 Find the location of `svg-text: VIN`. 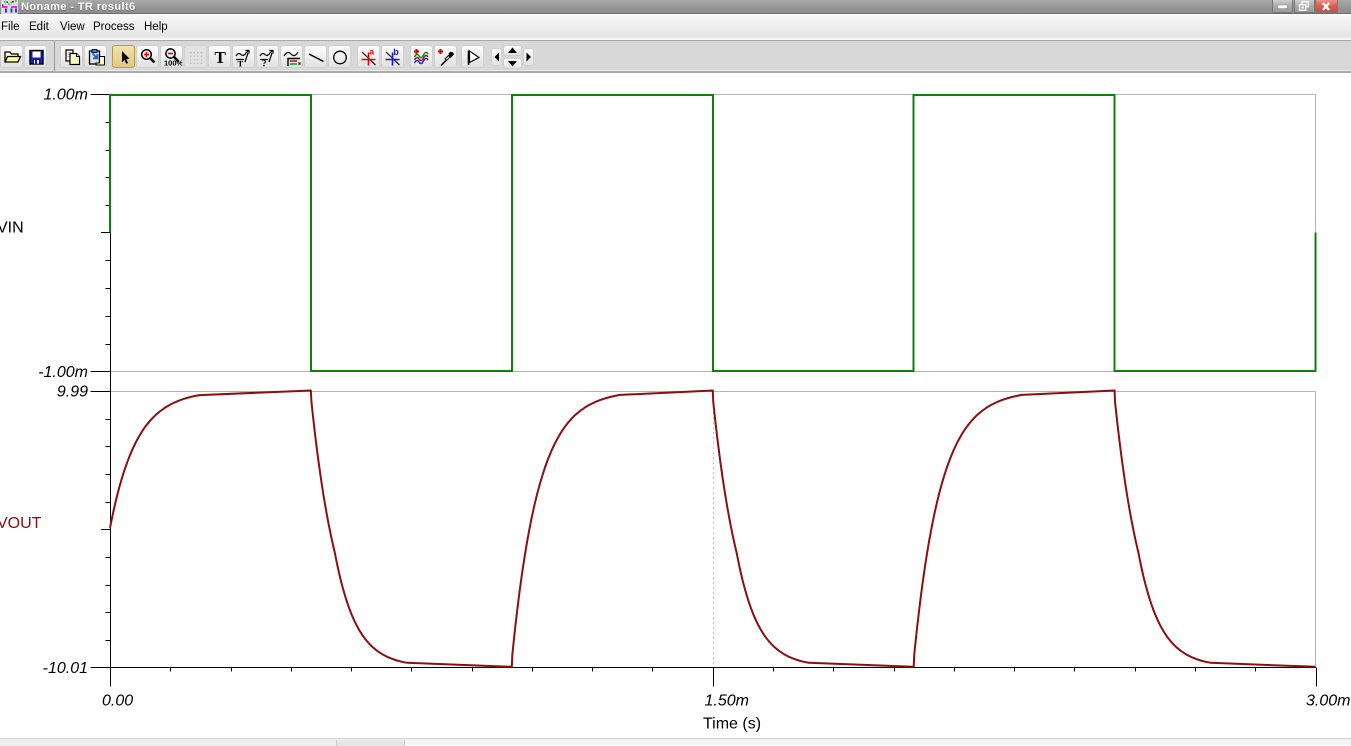

svg-text: VIN is located at coordinates (12, 227).